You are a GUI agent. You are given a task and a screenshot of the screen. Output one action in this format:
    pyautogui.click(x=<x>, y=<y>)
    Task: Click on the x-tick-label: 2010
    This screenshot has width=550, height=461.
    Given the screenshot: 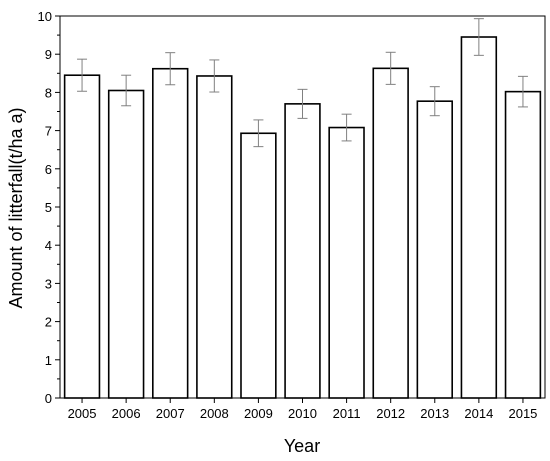 What is the action you would take?
    pyautogui.click(x=302, y=413)
    